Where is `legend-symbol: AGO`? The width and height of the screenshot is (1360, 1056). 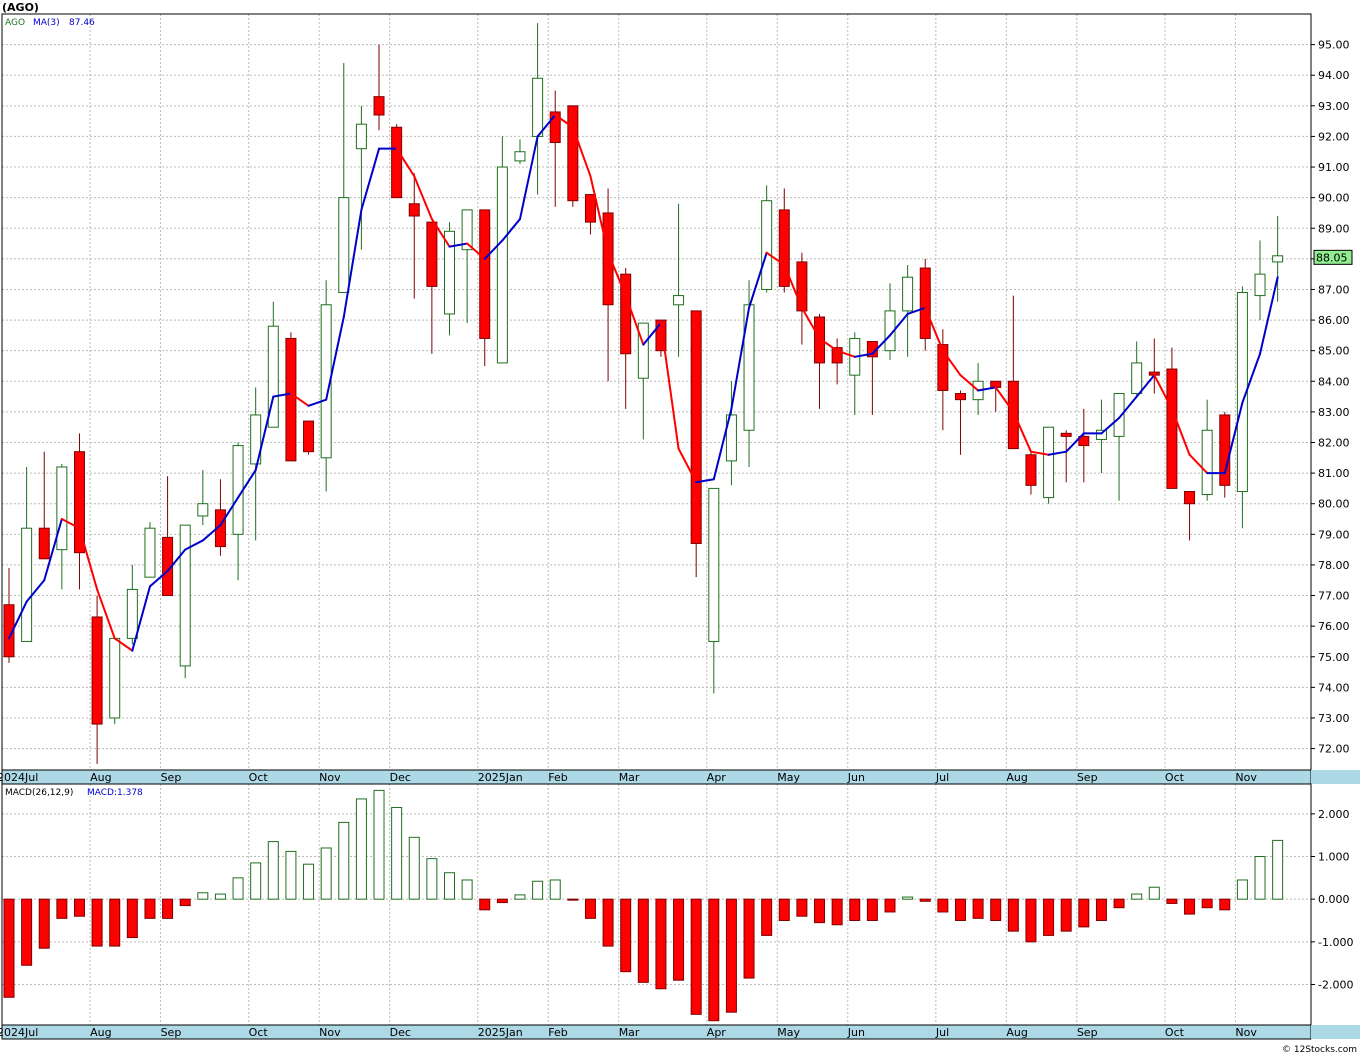 legend-symbol: AGO is located at coordinates (15, 23).